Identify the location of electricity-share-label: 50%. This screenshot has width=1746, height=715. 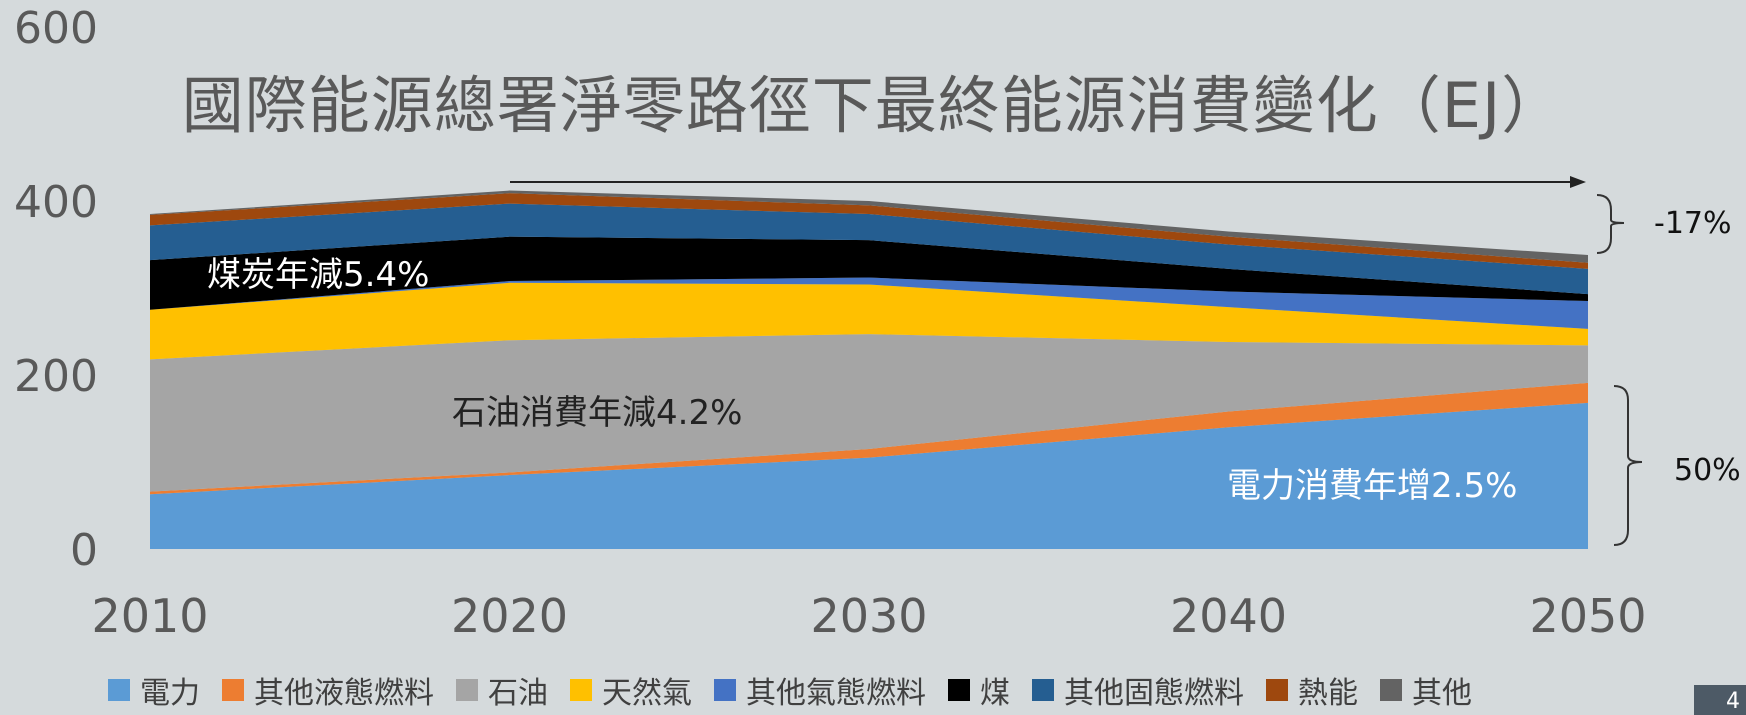
(1707, 470).